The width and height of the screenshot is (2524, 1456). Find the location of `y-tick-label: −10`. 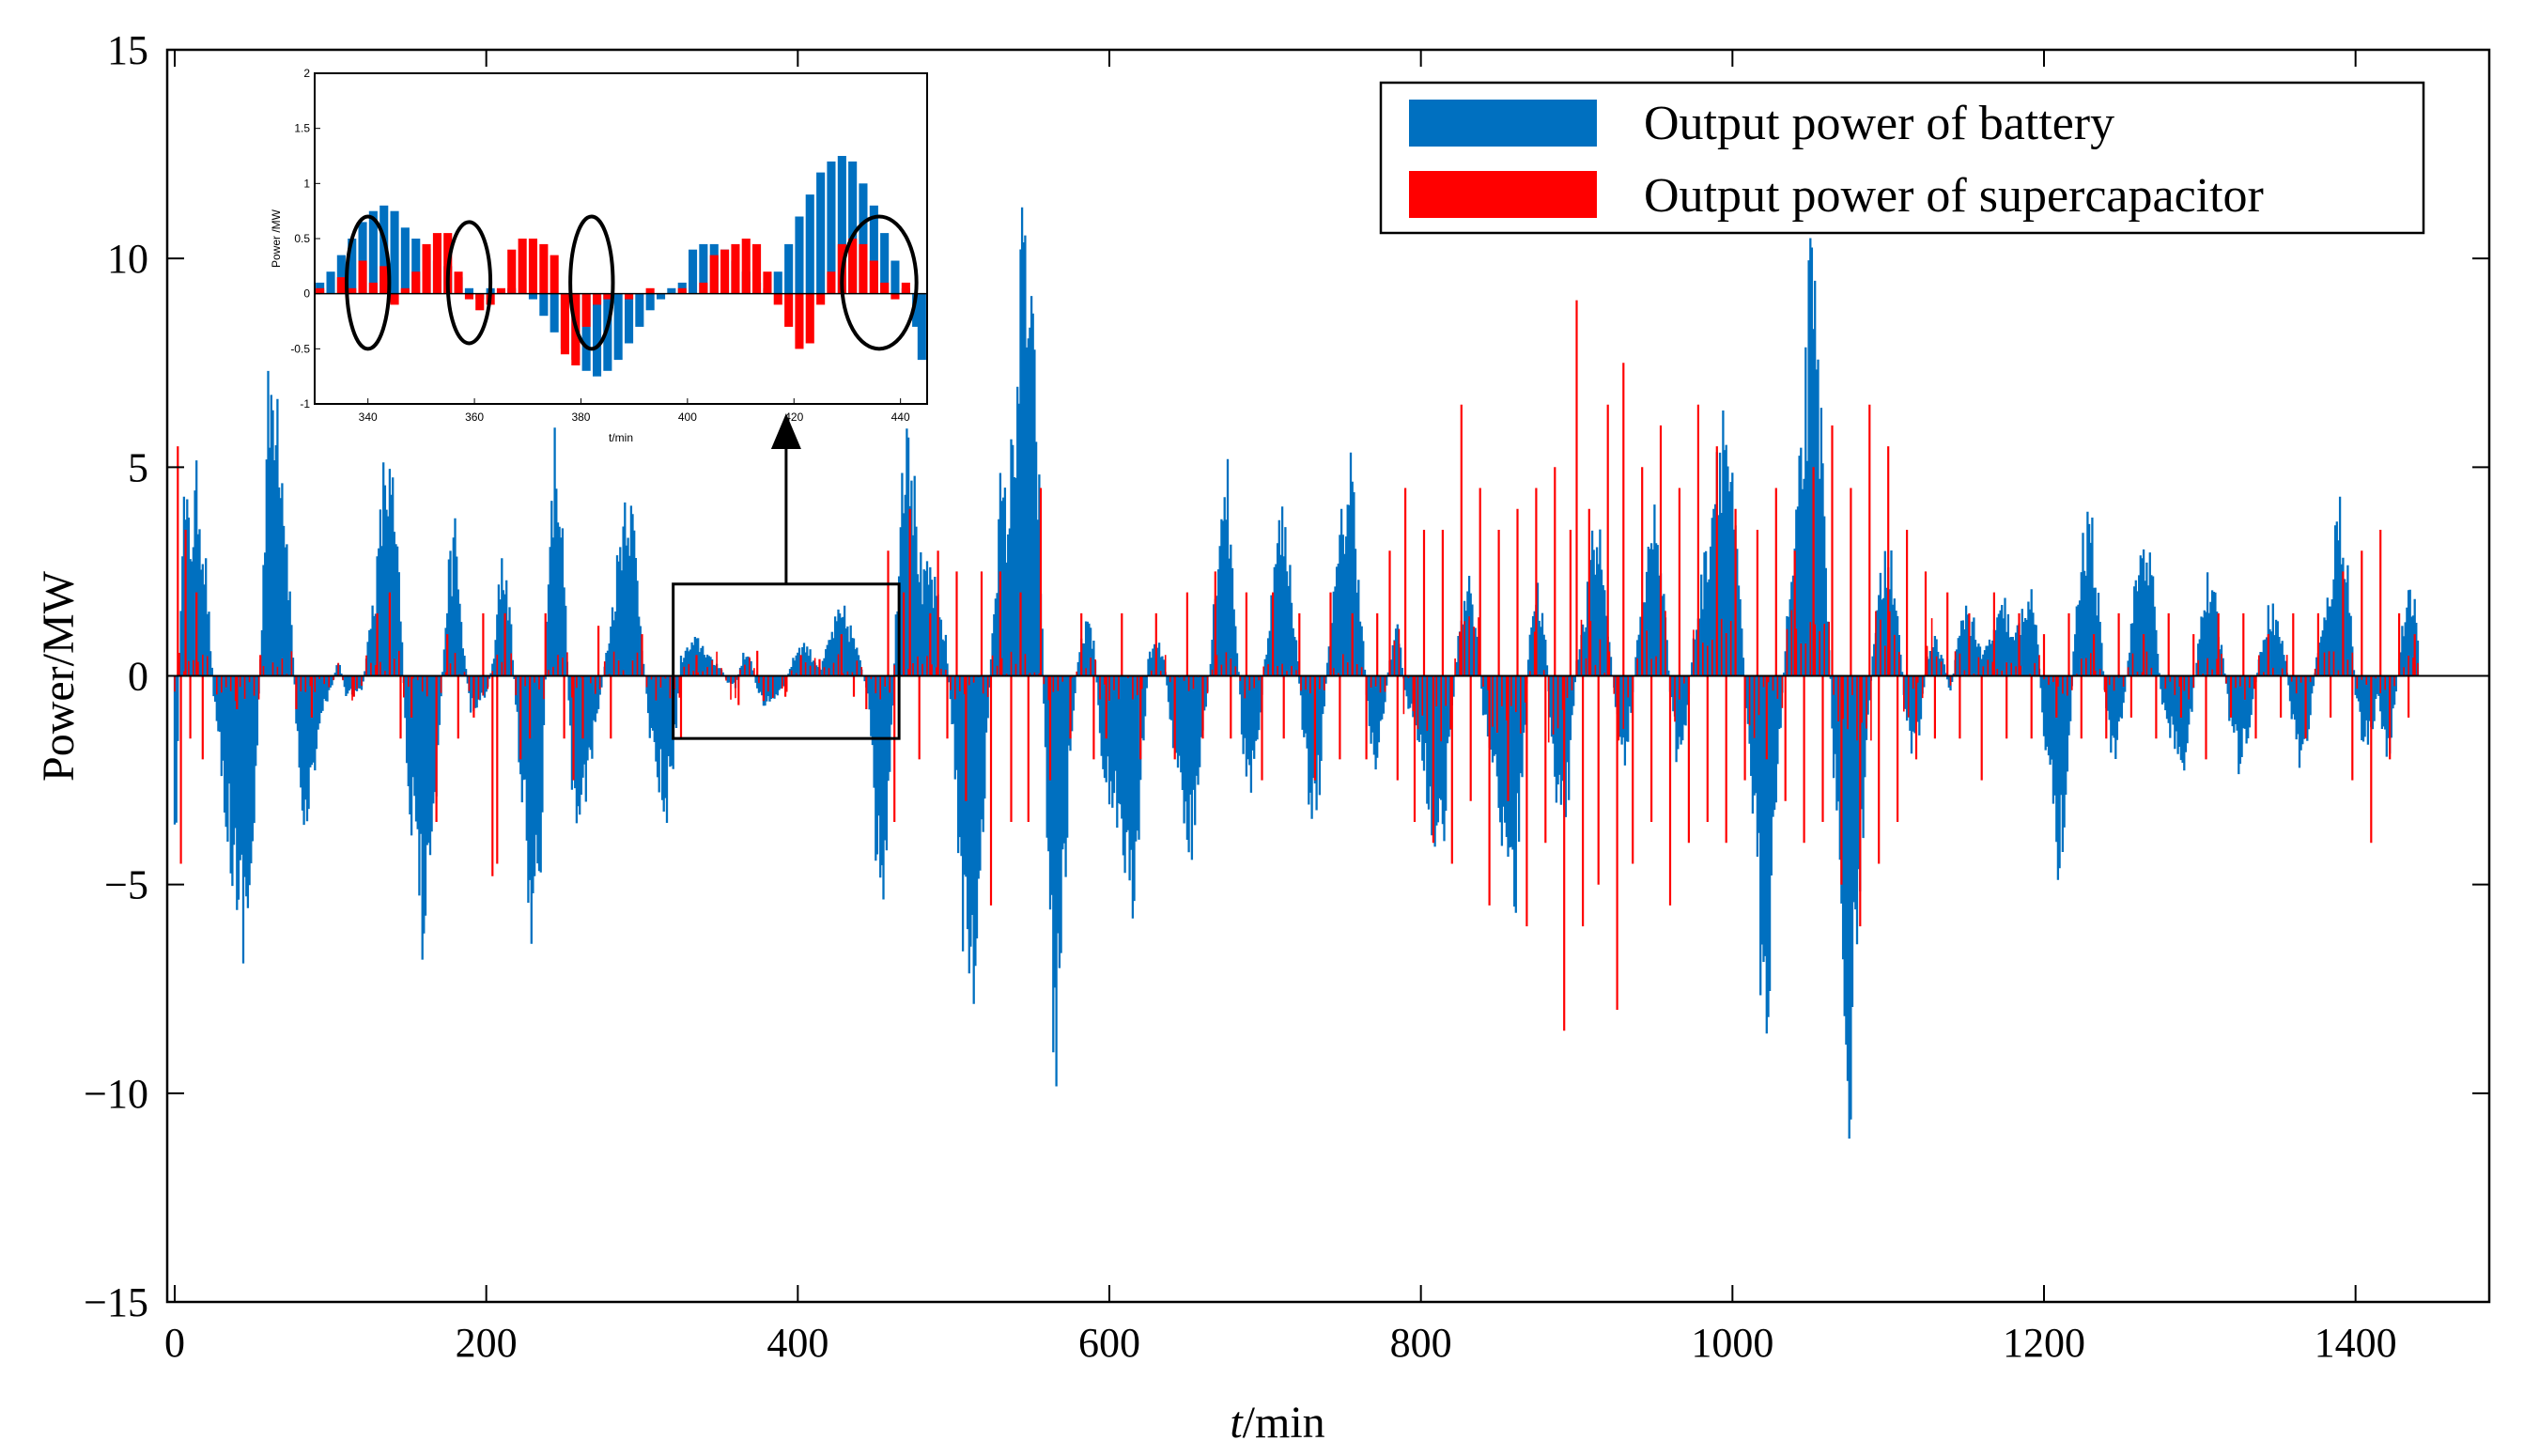

y-tick-label: −10 is located at coordinates (116, 1094).